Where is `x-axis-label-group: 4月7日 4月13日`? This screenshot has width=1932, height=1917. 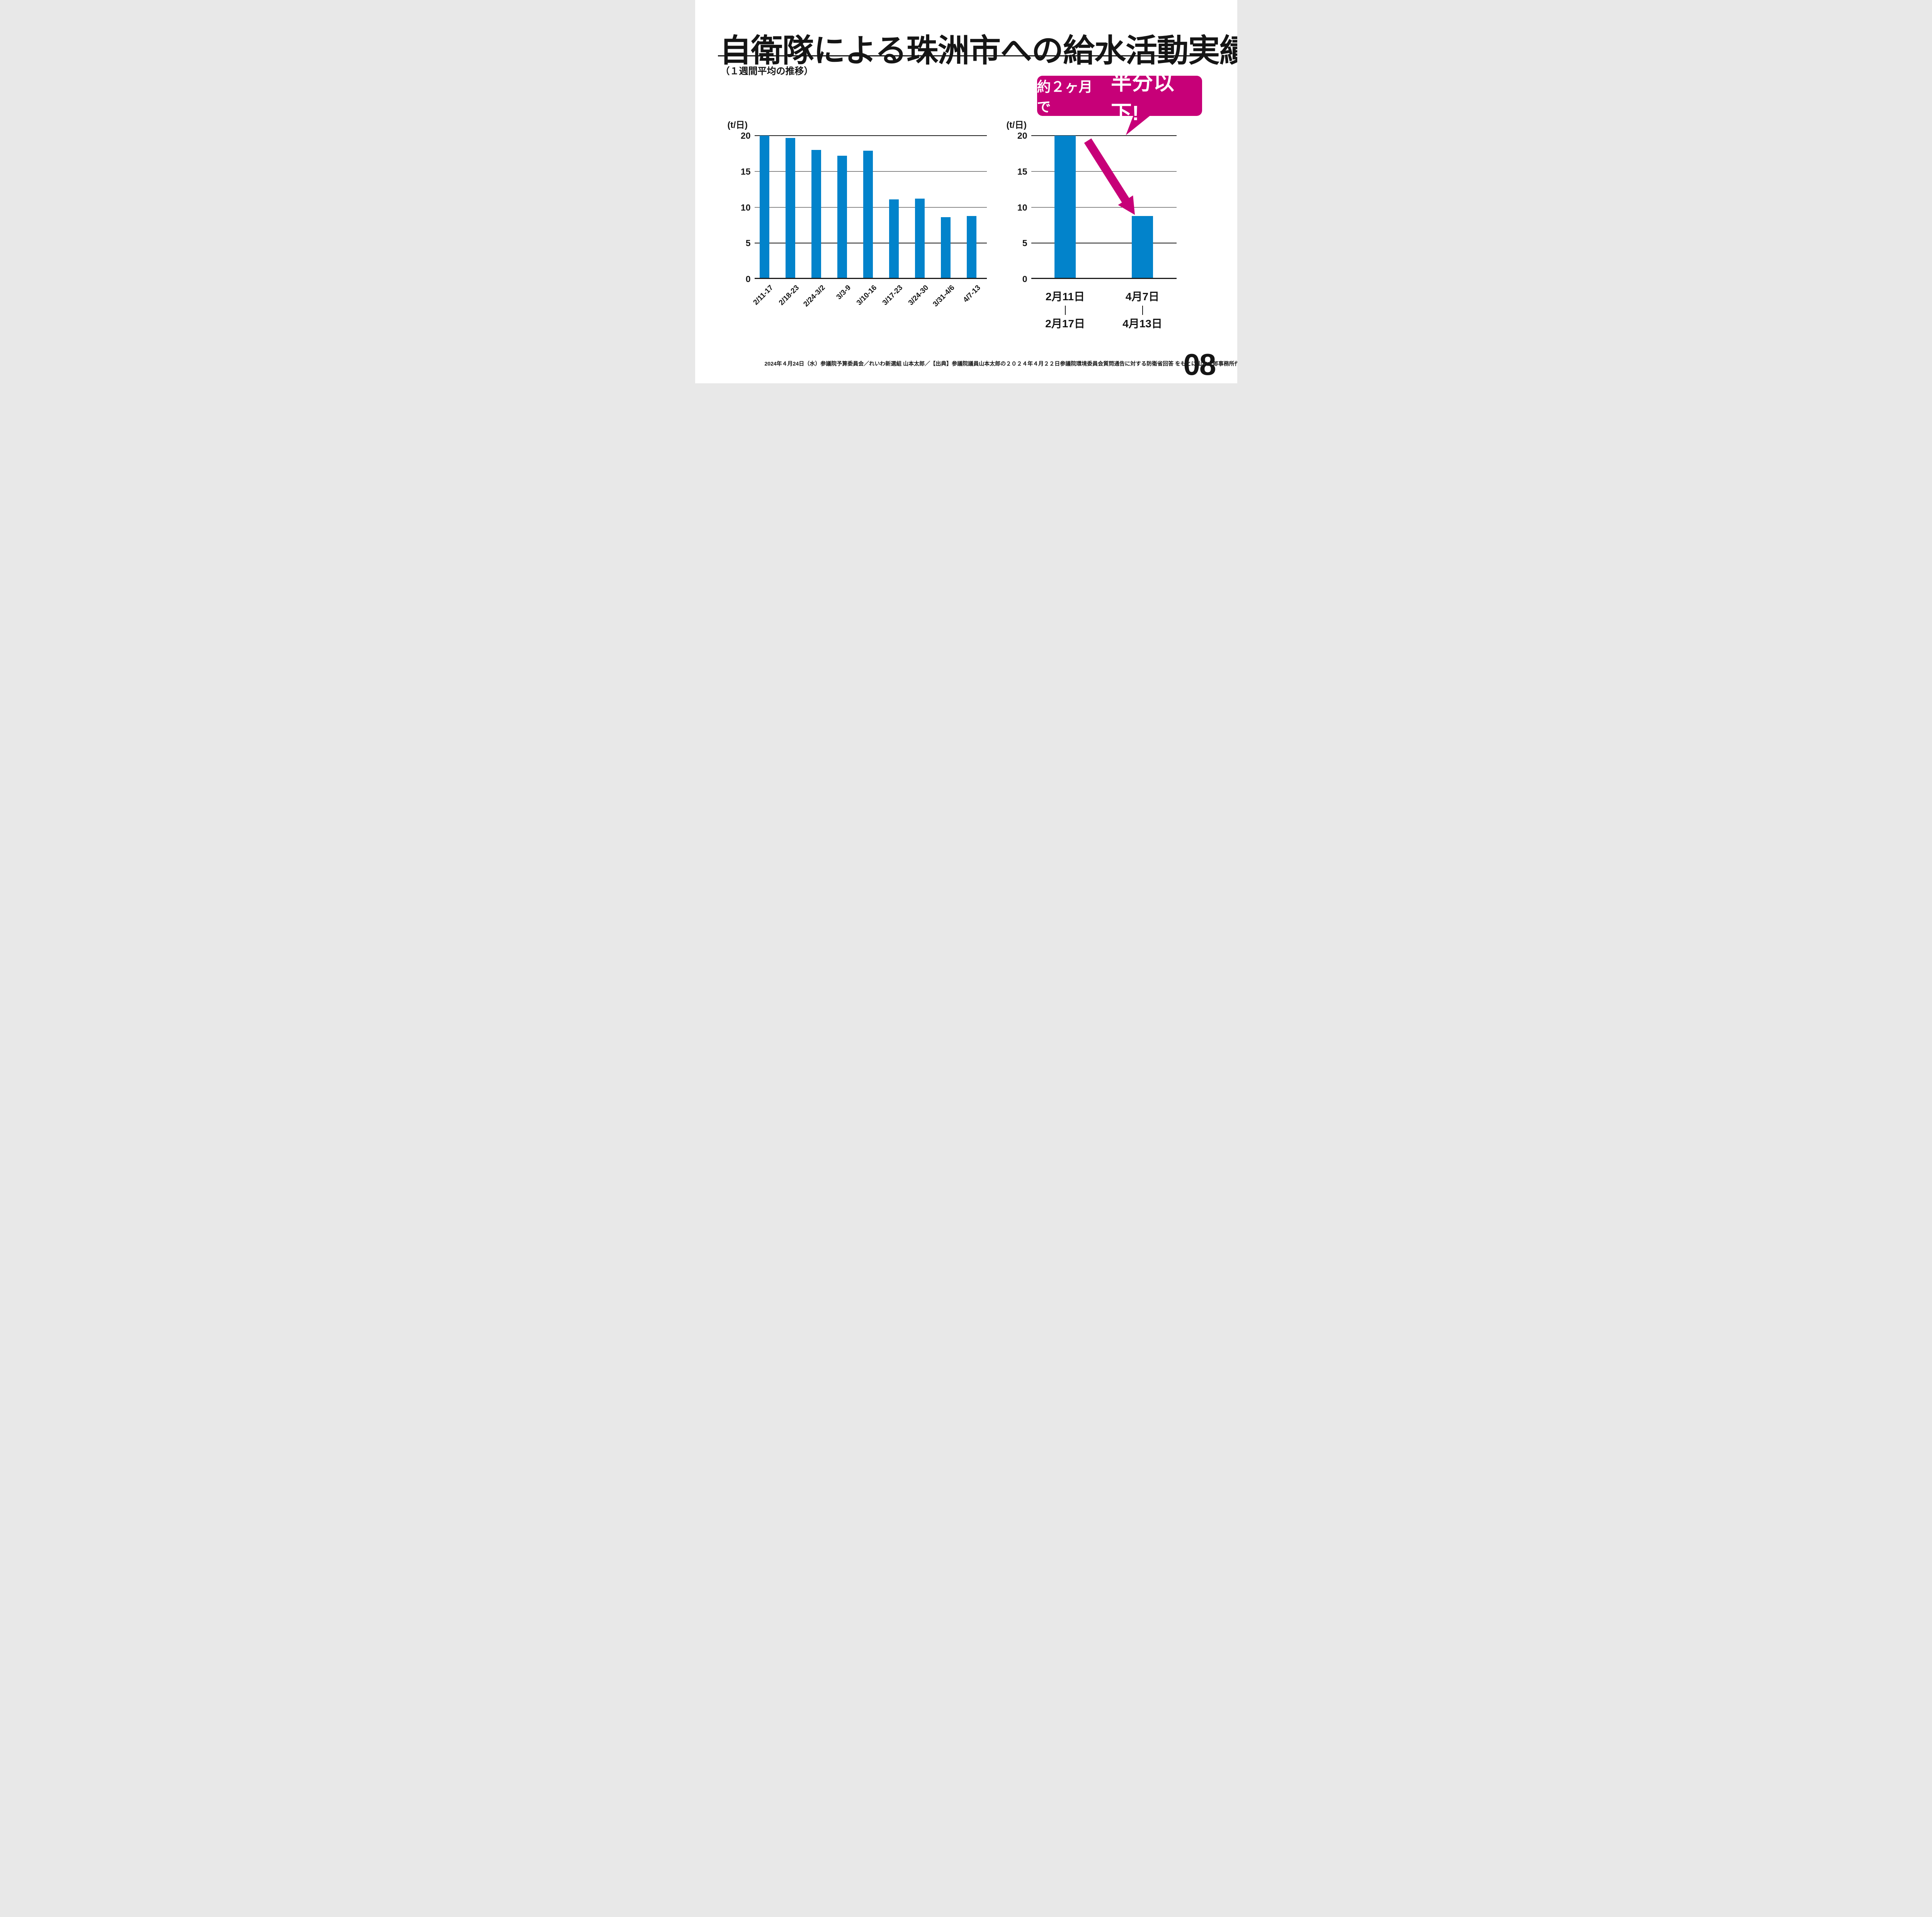
x-axis-label-group: 4月7日 4月13日 is located at coordinates (1142, 310).